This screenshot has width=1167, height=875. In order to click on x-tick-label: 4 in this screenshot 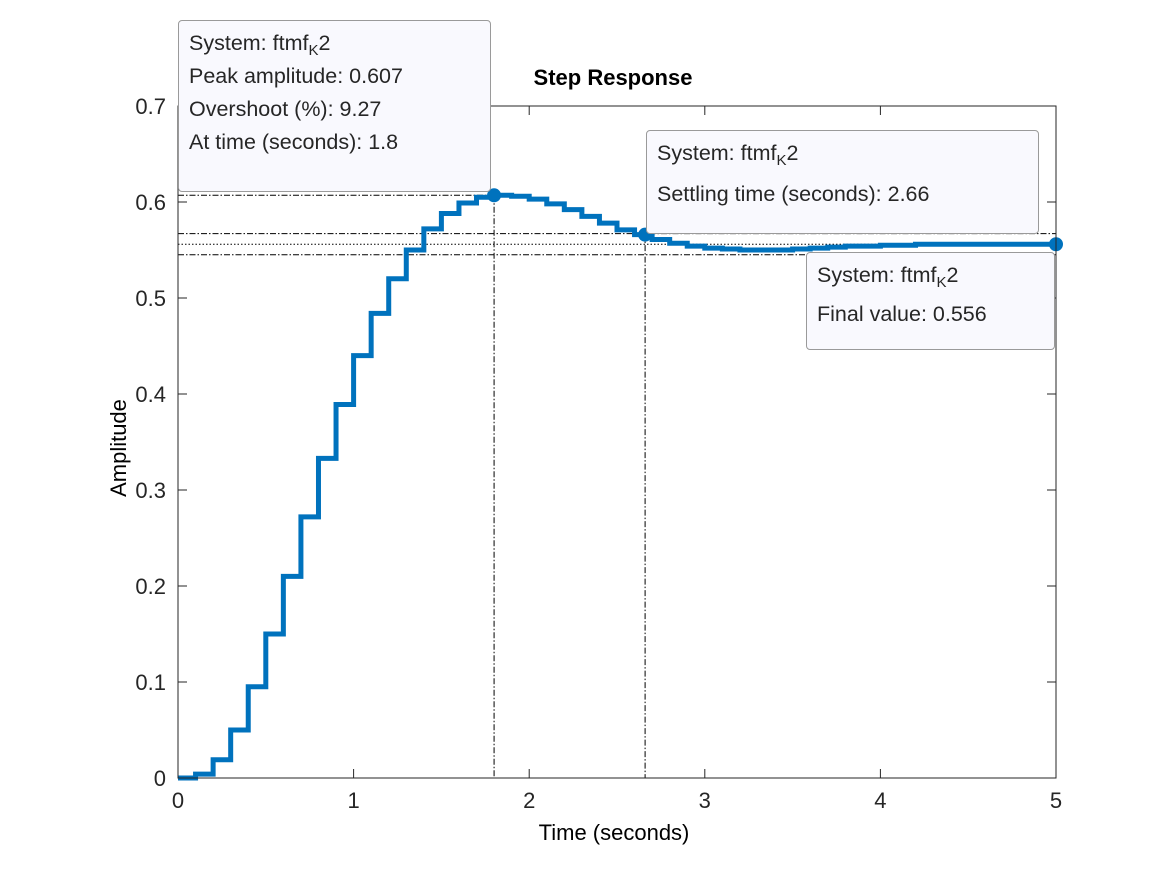, I will do `click(880, 800)`.